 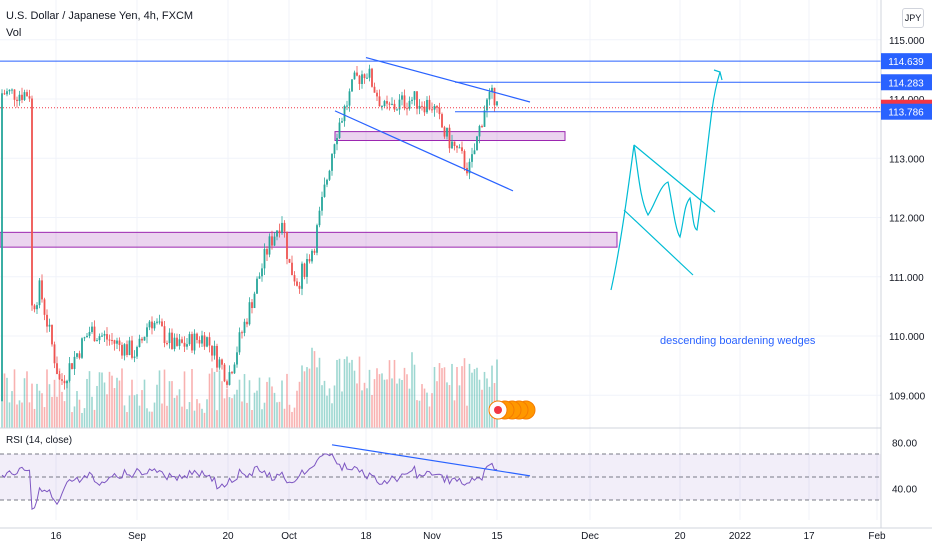 What do you see at coordinates (913, 18) in the screenshot?
I see `currency-button: JPY` at bounding box center [913, 18].